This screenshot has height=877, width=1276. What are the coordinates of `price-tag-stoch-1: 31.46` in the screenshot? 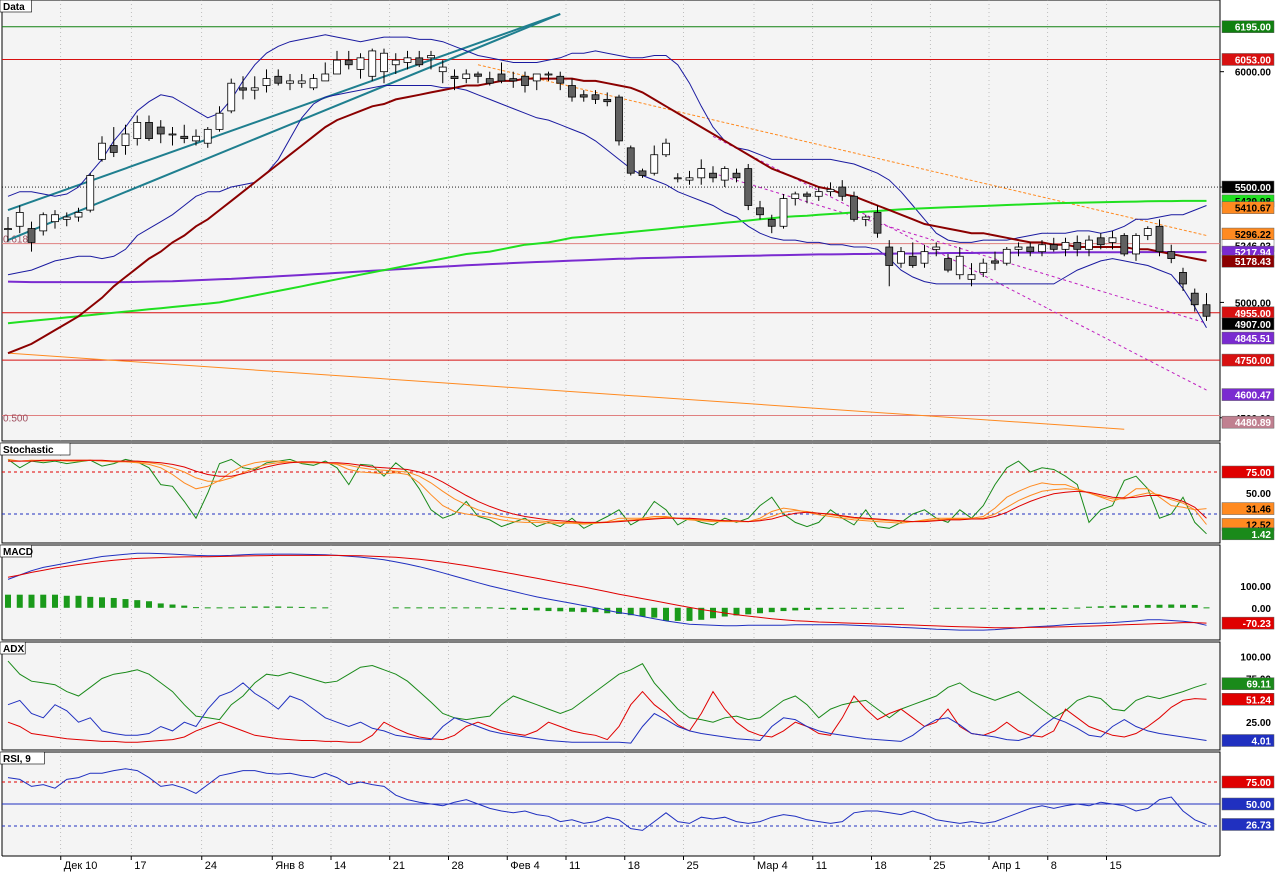 It's located at (1248, 509).